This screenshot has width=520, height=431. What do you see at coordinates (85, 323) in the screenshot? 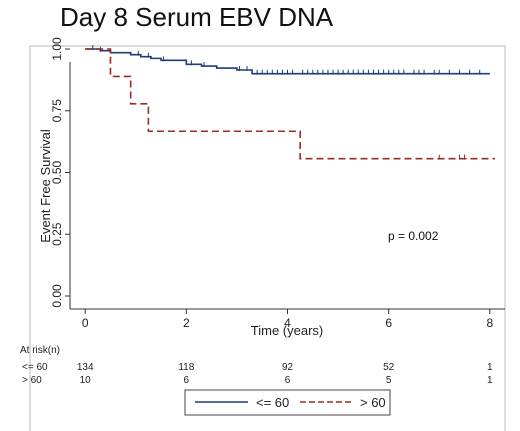
I see `x-tick-label: 0` at bounding box center [85, 323].